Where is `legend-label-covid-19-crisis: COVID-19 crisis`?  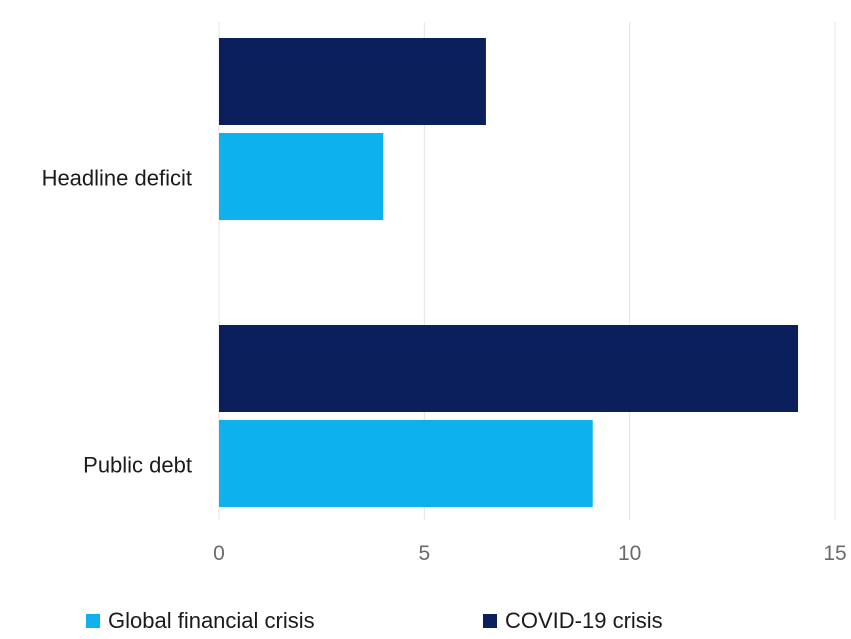
legend-label-covid-19-crisis: COVID-19 crisis is located at coordinates (584, 620).